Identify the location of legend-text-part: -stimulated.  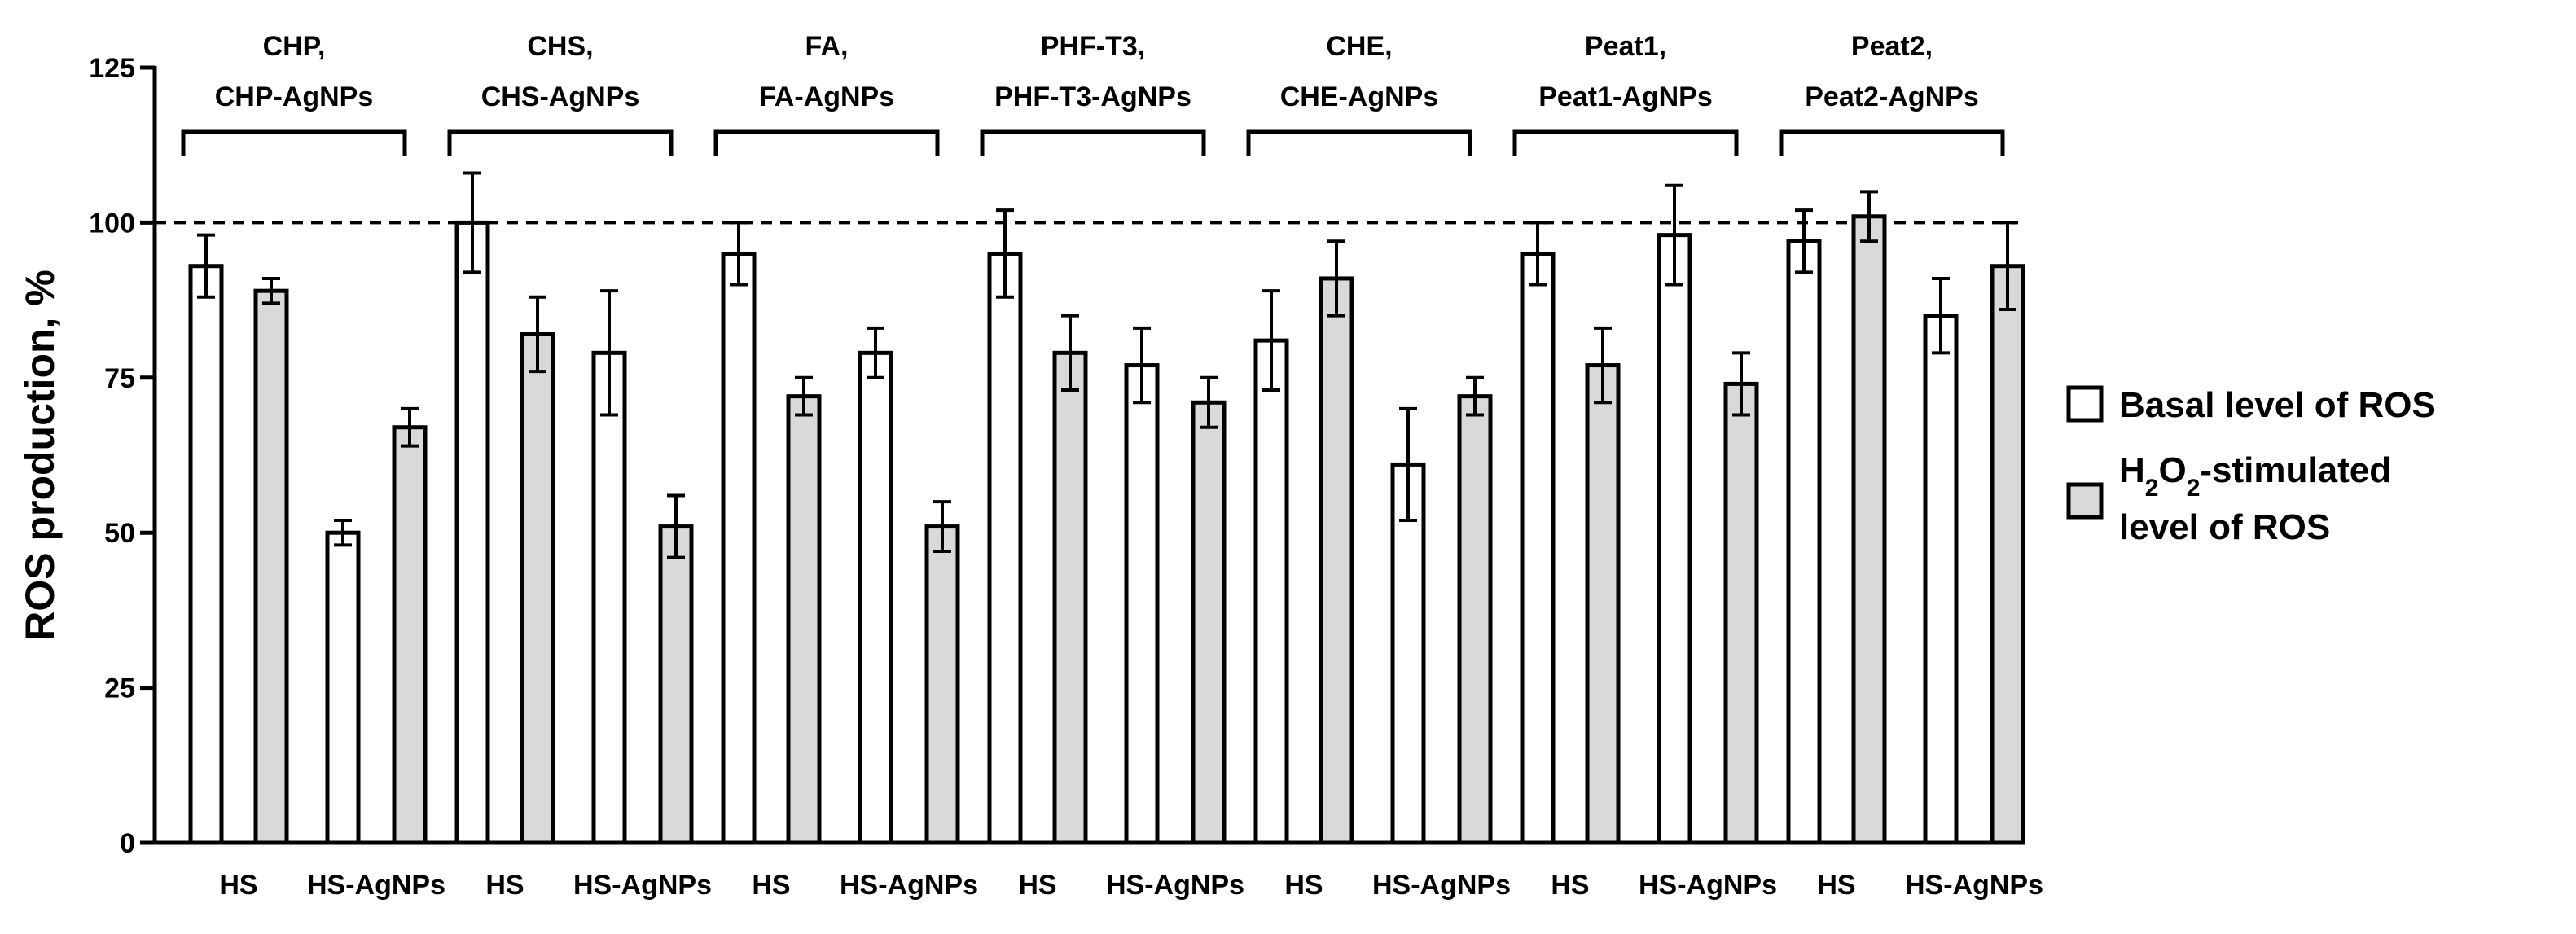
(2295, 470).